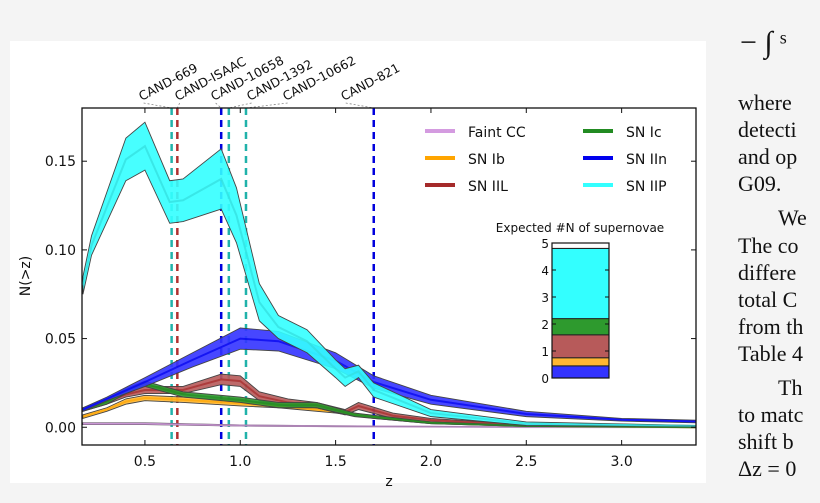 The height and width of the screenshot is (503, 820). Describe the element at coordinates (765, 102) in the screenshot. I see `side-text-line: where` at that location.